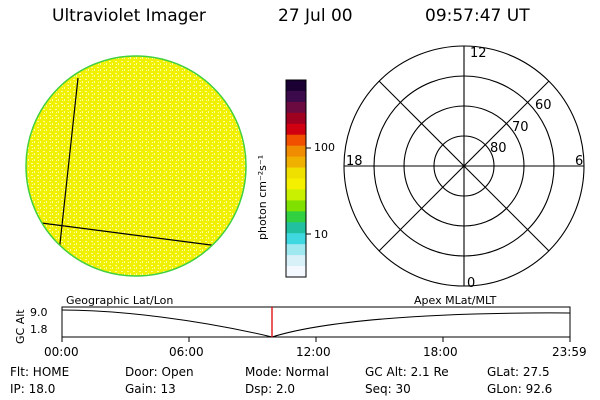  Describe the element at coordinates (478, 53) in the screenshot. I see `mlt-label-12: 12` at that location.